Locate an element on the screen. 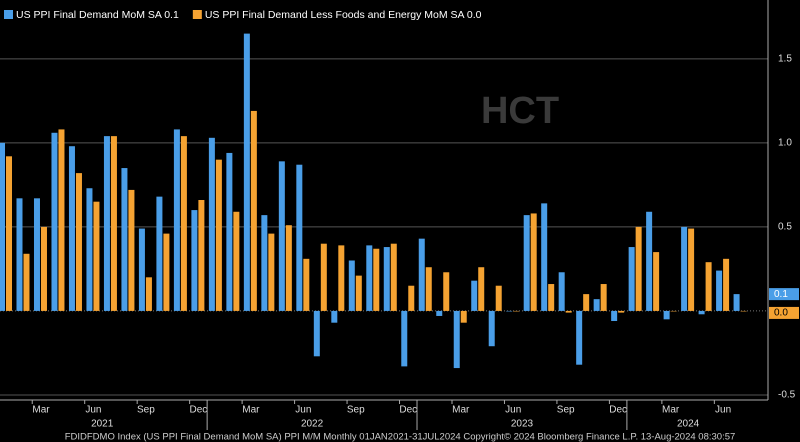  last-value-label: 0.1 is located at coordinates (781, 294).